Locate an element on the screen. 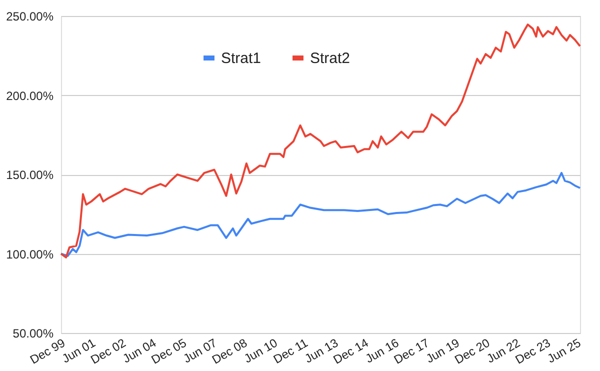  y-tick-label: 150.00% is located at coordinates (30, 175).